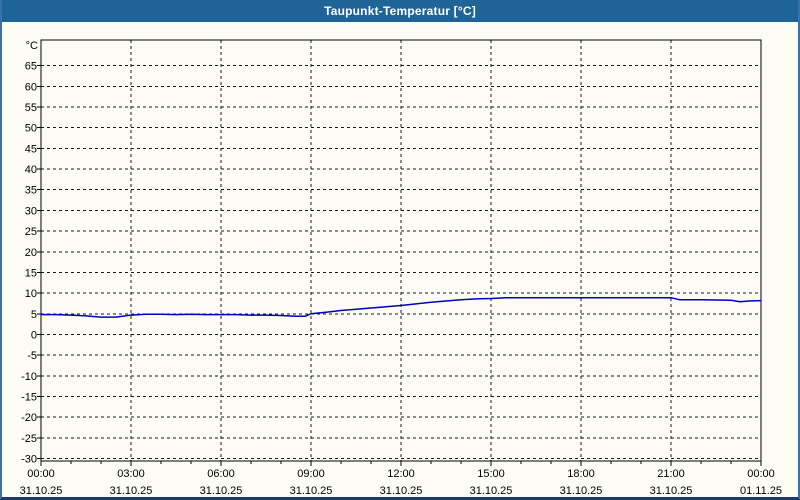 This screenshot has width=800, height=500. Describe the element at coordinates (32, 356) in the screenshot. I see `y-axis-label: -5` at that location.